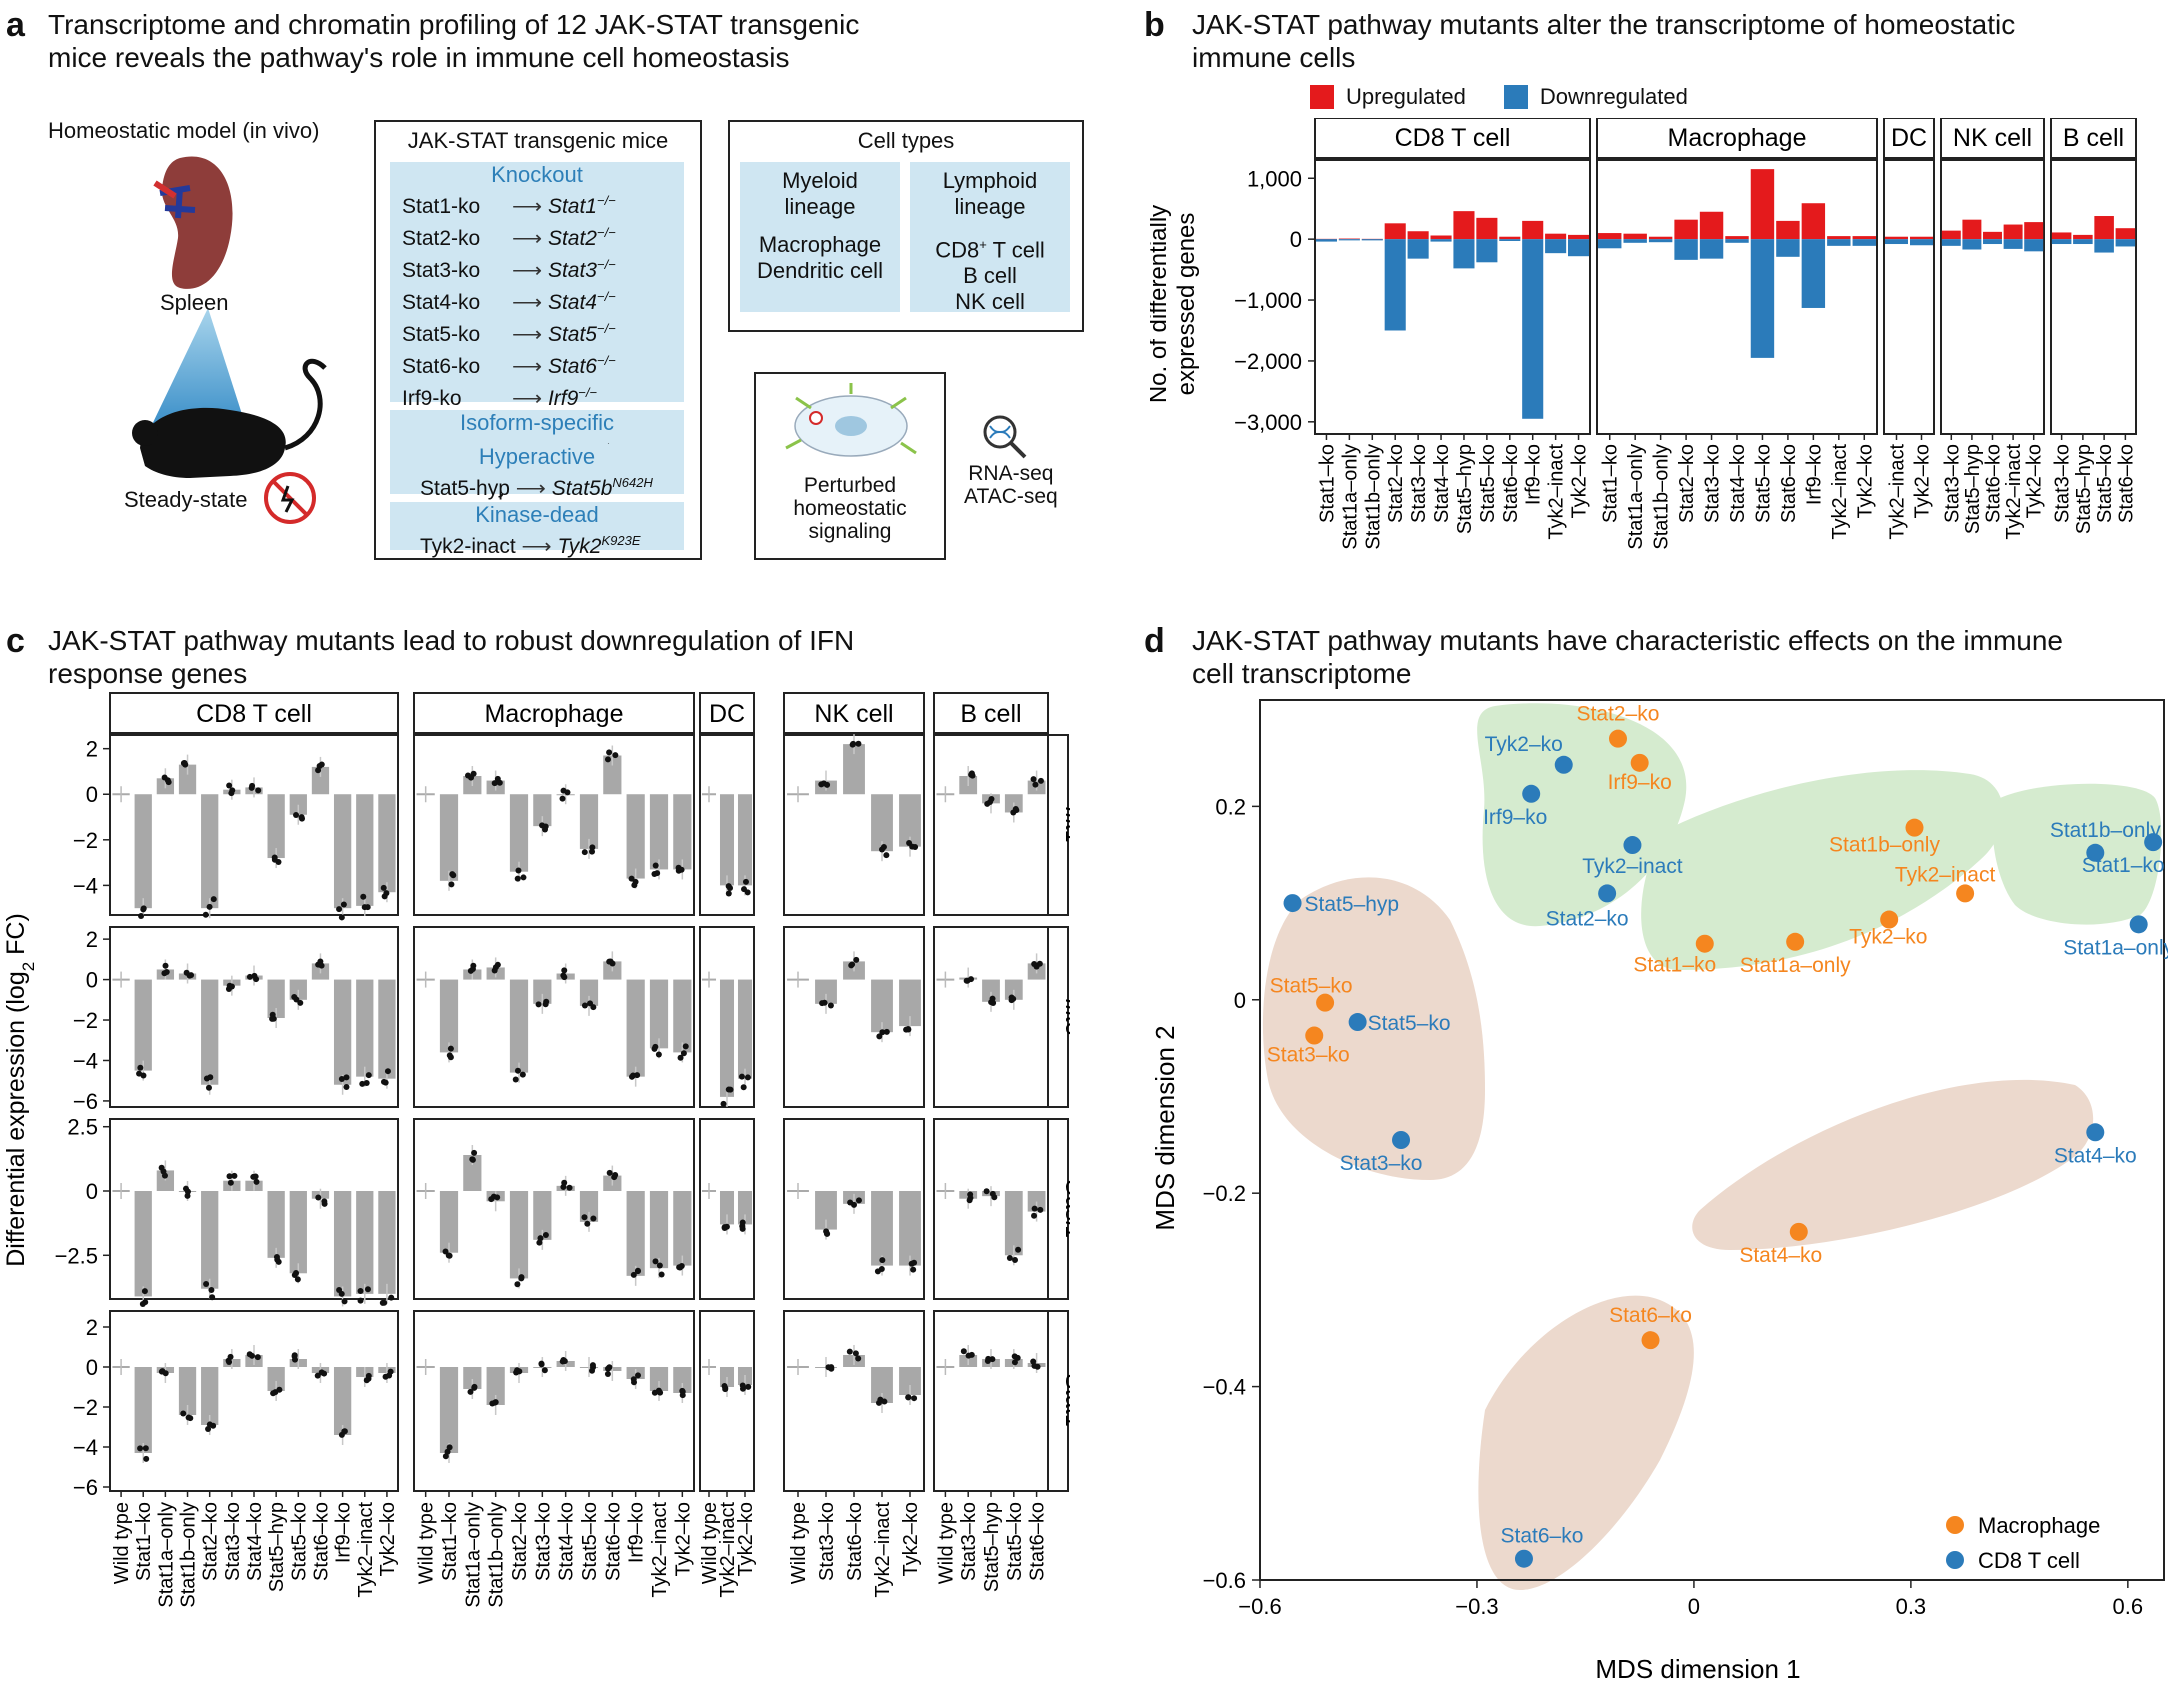 This screenshot has height=1684, width=2168. What do you see at coordinates (1396, 483) in the screenshot?
I see `x-tick-label: Stat2–ko` at bounding box center [1396, 483].